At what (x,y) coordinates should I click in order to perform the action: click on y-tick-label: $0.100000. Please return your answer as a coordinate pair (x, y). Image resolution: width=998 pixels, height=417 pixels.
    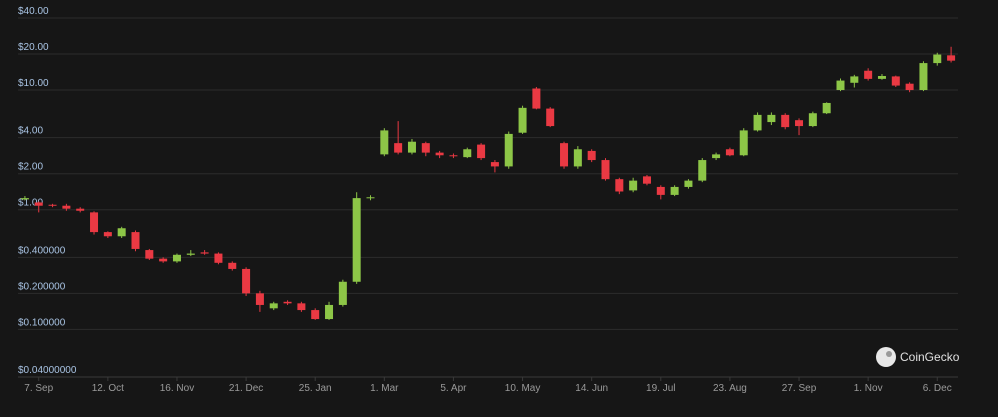
    Looking at the image, I should click on (42, 322).